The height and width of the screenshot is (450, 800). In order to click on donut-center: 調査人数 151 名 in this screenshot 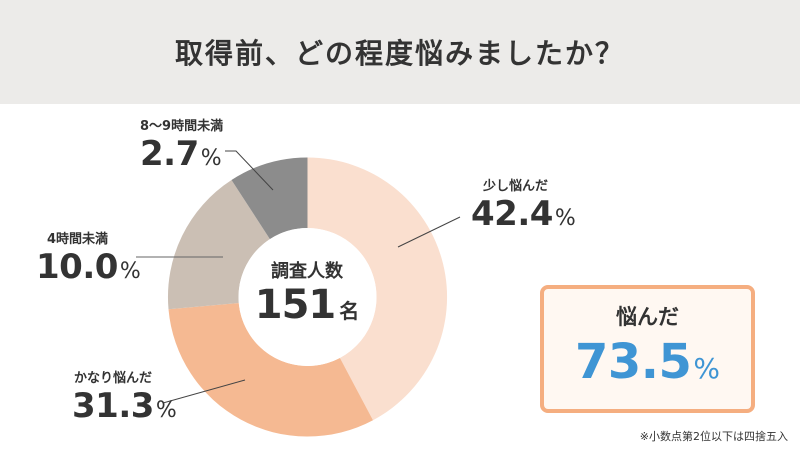, I will do `click(307, 294)`.